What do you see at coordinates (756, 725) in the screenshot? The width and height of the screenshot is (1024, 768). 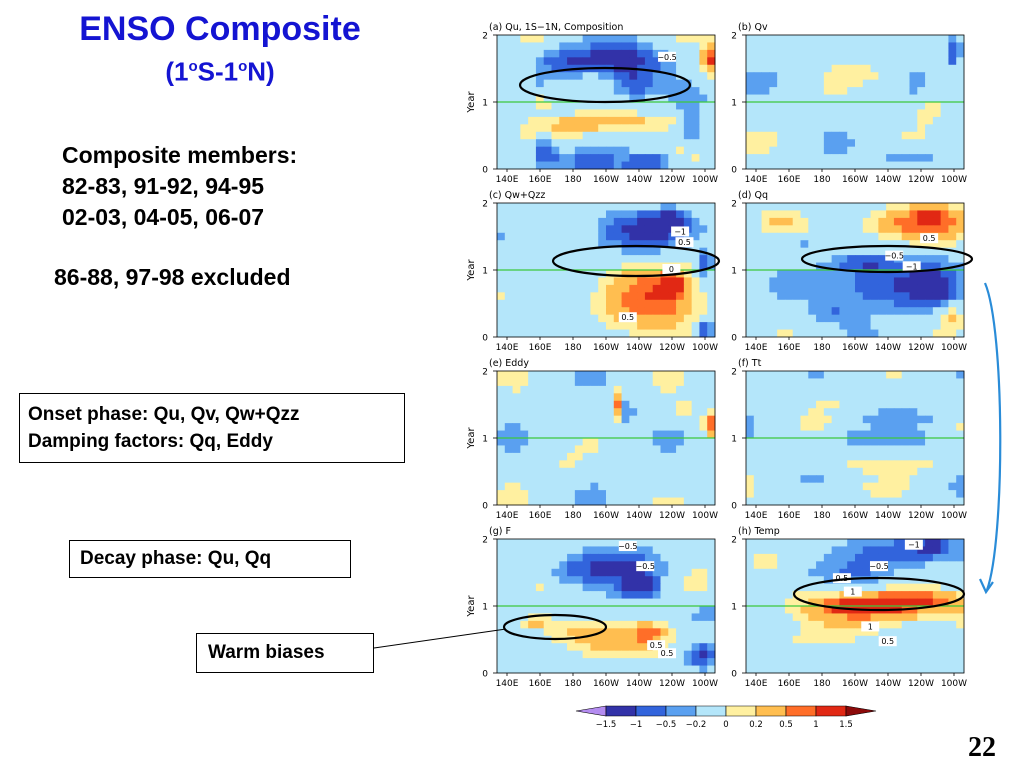 I see `colorbar-label: 0.2` at bounding box center [756, 725].